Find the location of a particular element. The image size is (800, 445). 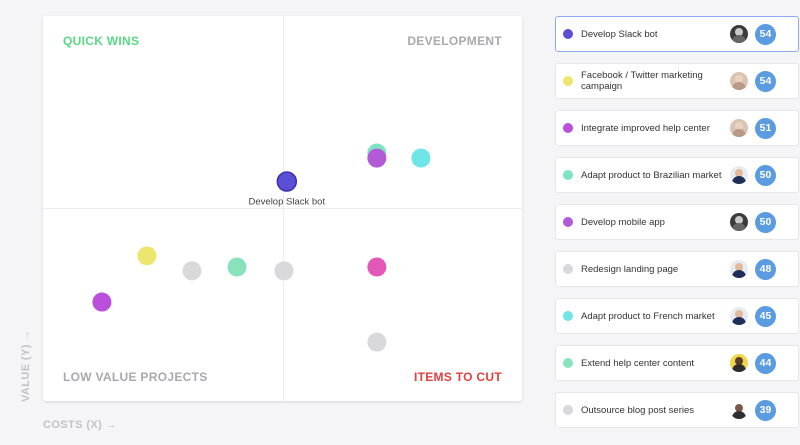

list-item-label: Integrate improved help center is located at coordinates (645, 128).